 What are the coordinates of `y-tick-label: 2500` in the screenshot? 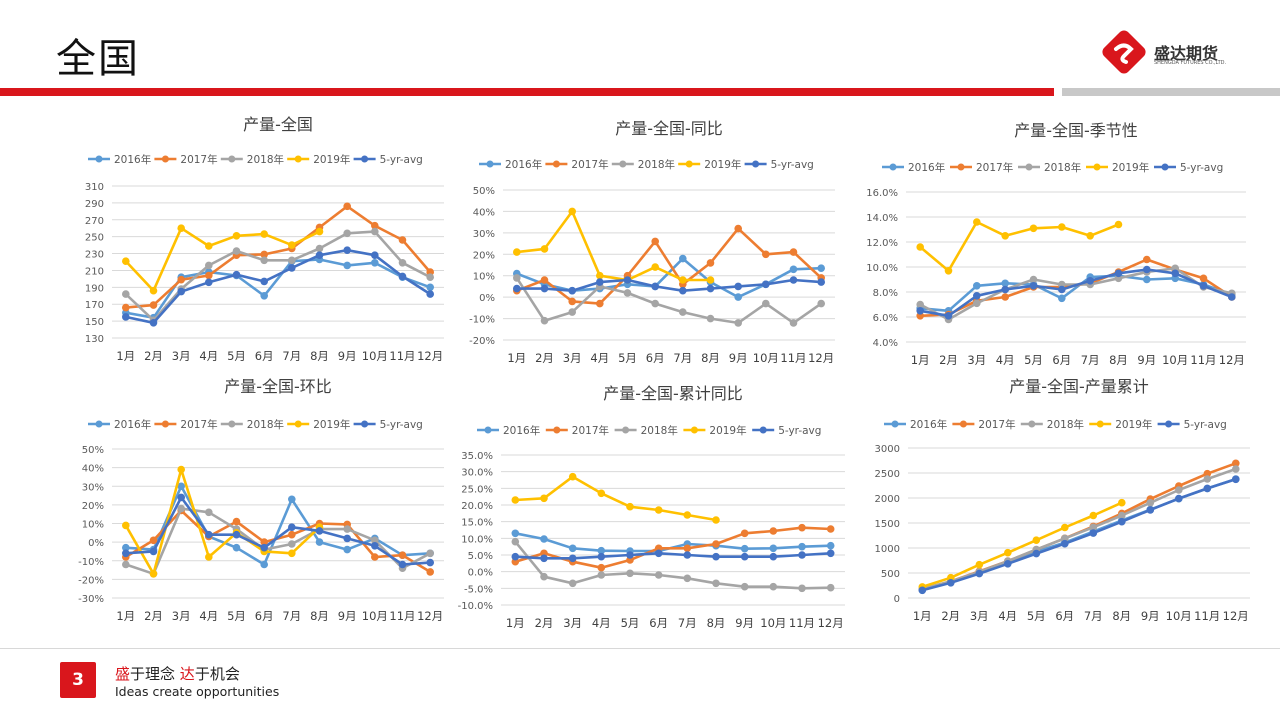 It's located at (887, 474).